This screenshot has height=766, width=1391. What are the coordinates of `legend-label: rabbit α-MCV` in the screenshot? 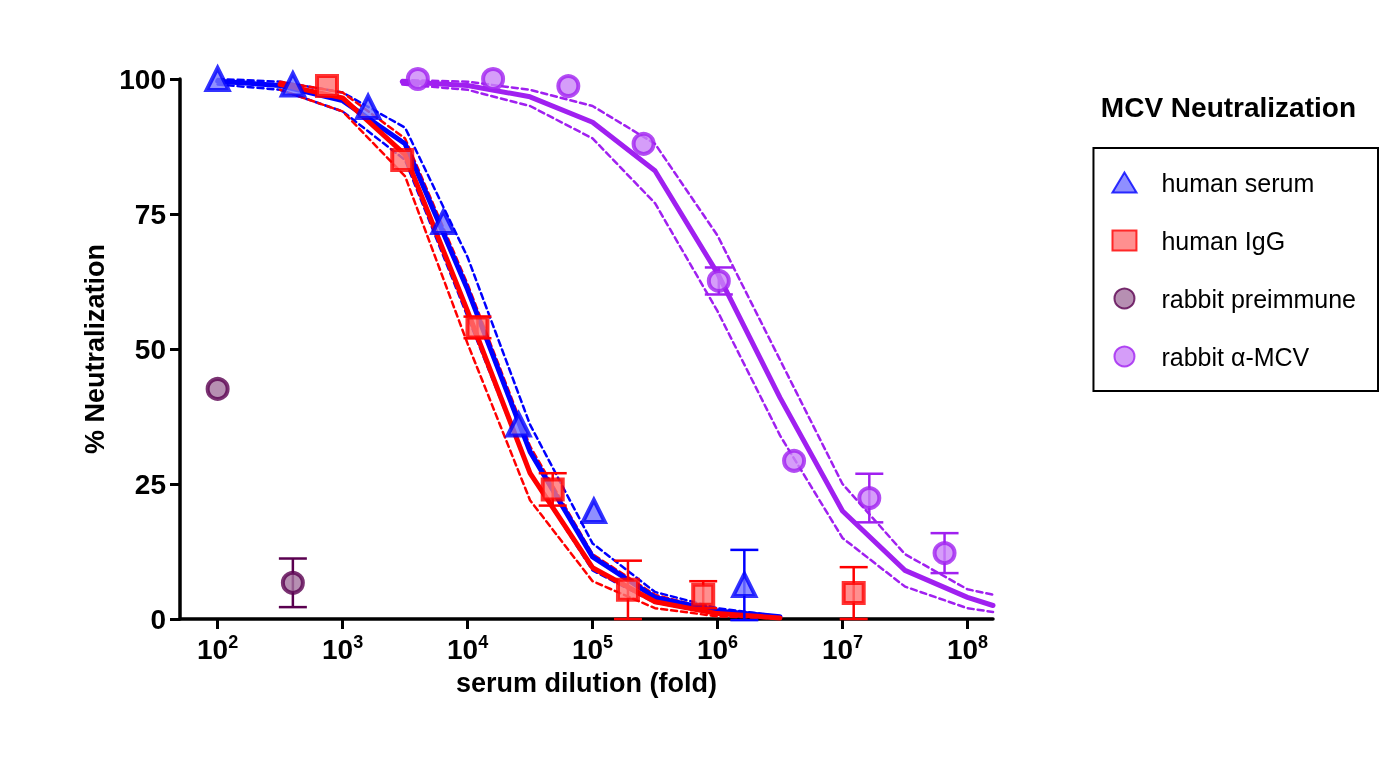 It's located at (1235, 356).